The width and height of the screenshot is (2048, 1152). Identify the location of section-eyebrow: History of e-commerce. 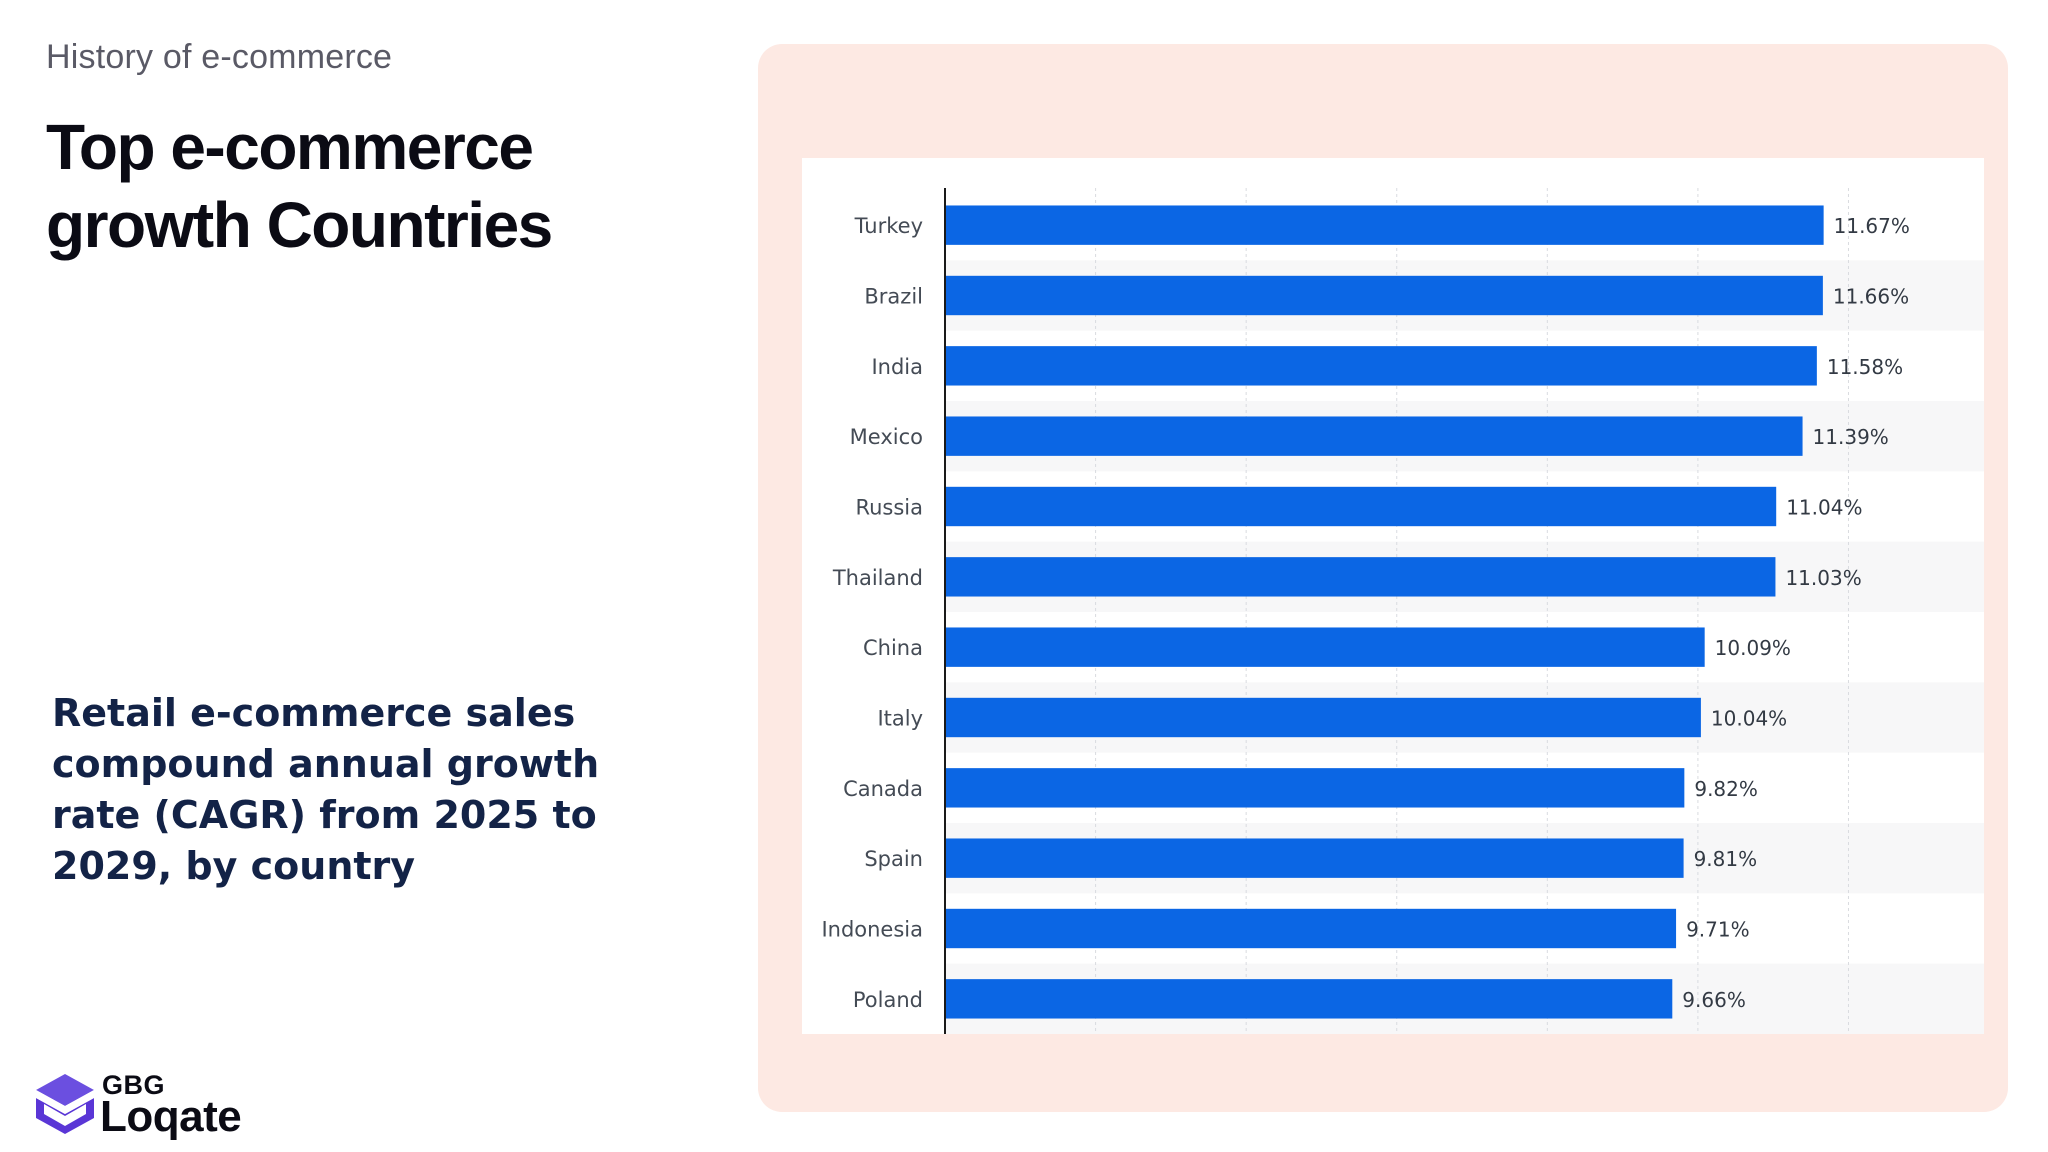
(219, 57).